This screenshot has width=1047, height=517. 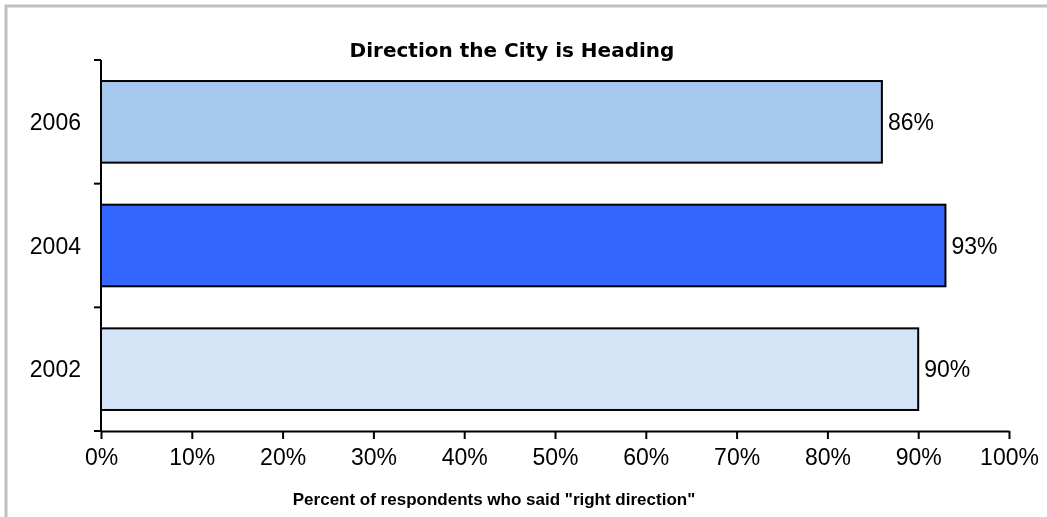 What do you see at coordinates (1009, 457) in the screenshot?
I see `x-tick-label: 100%` at bounding box center [1009, 457].